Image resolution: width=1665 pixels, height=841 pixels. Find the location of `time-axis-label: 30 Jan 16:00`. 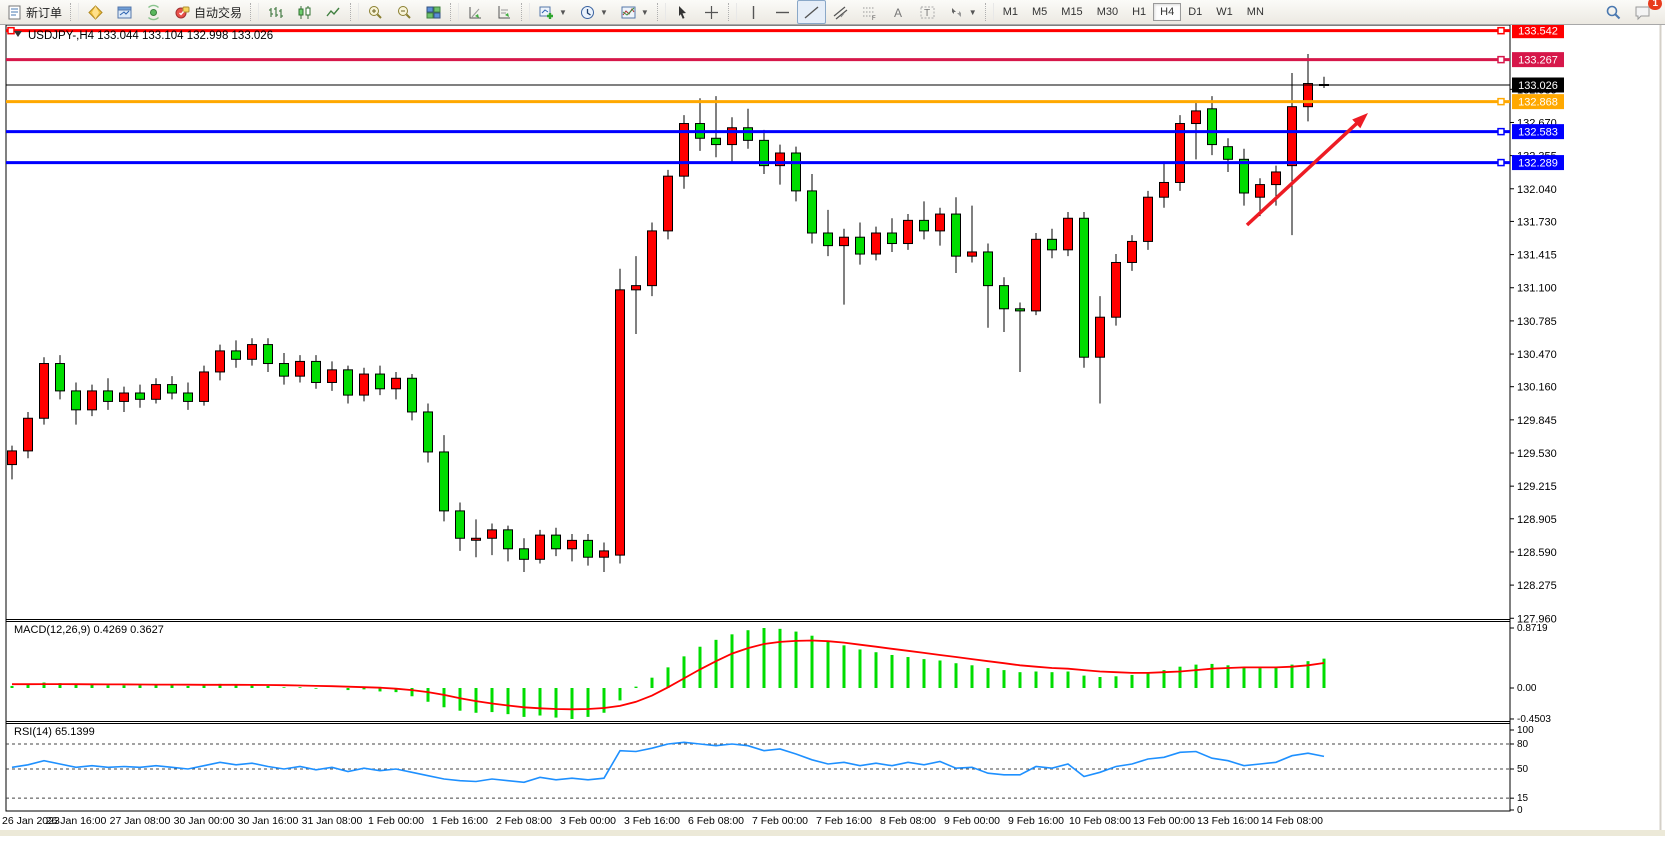

time-axis-label: 30 Jan 16:00 is located at coordinates (268, 821).